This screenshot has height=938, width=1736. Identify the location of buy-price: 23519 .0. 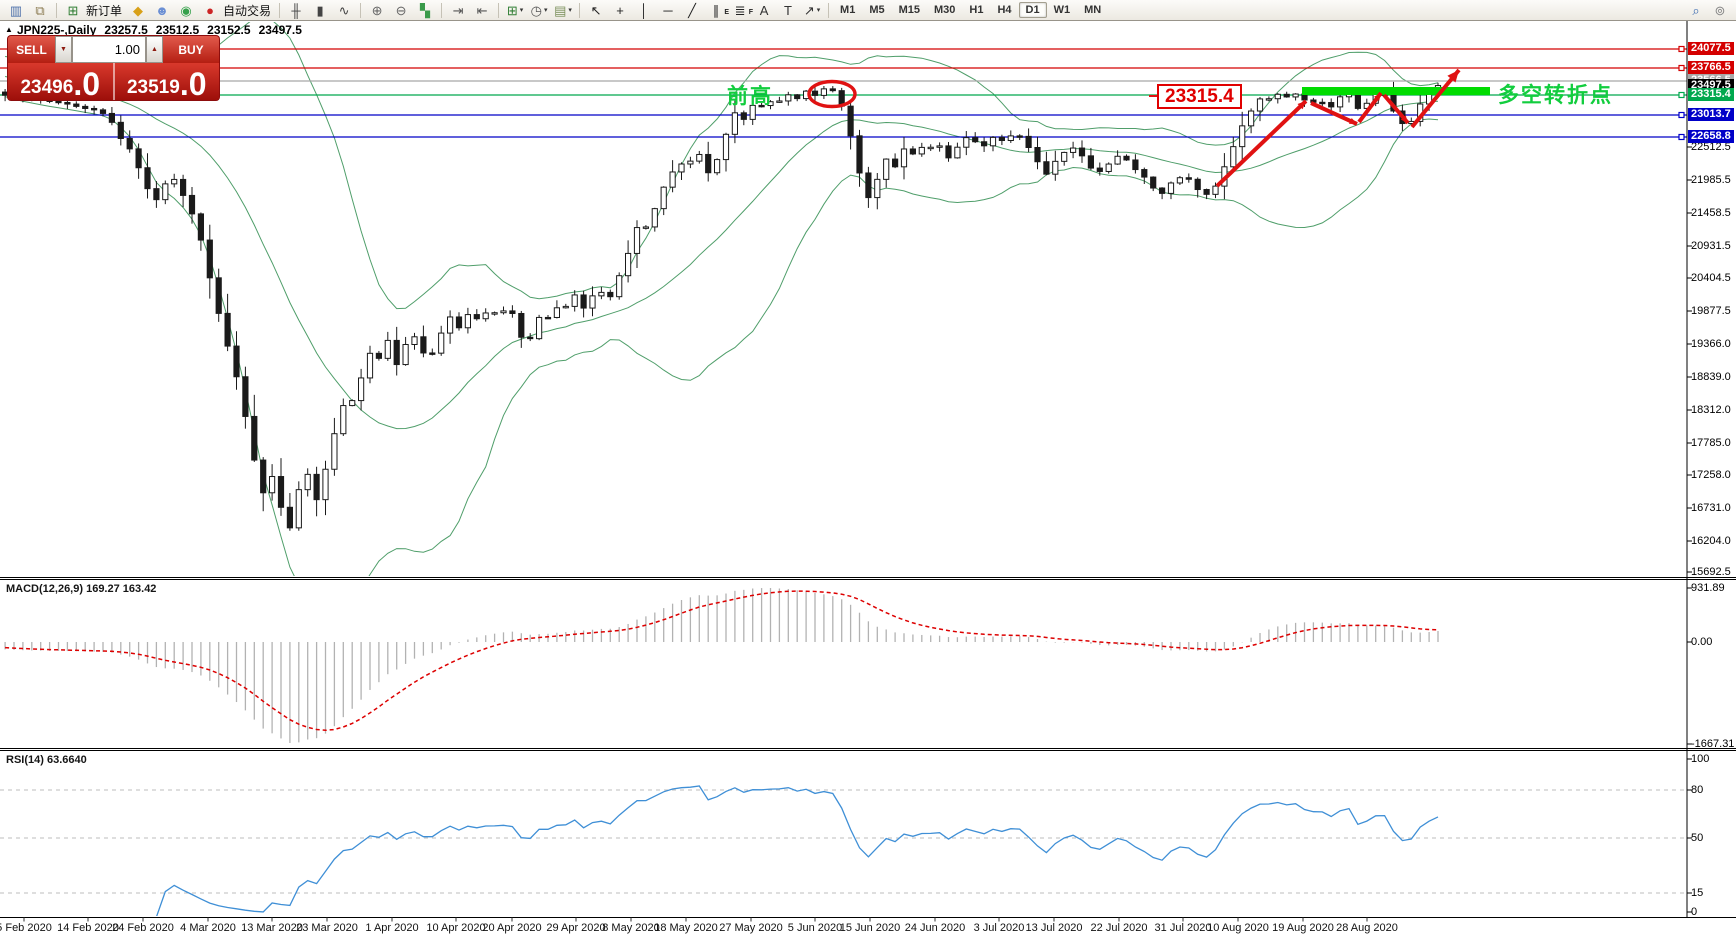
(167, 81).